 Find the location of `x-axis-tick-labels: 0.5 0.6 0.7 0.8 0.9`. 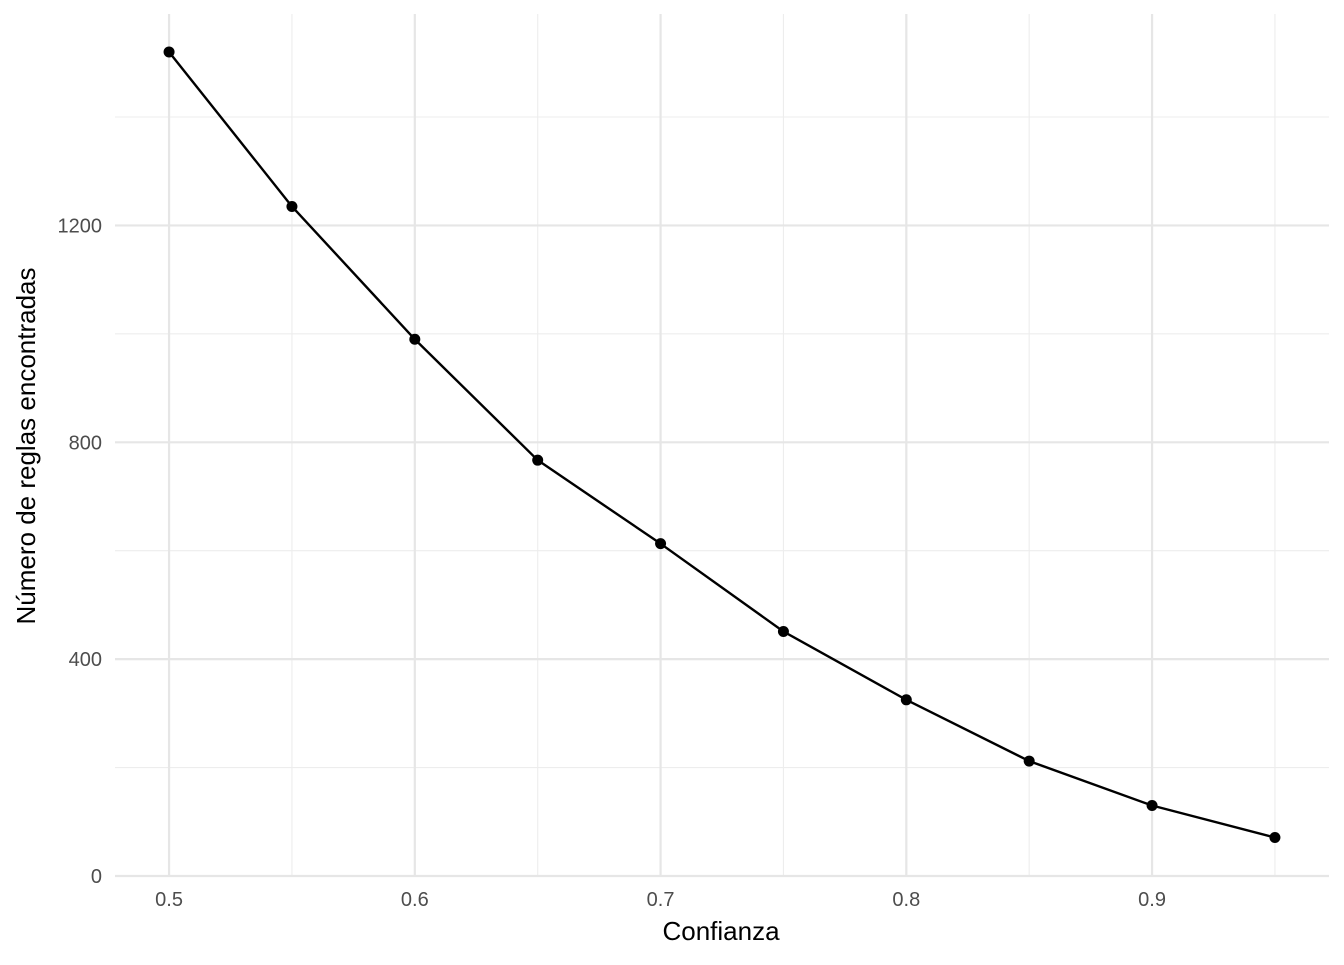

x-axis-tick-labels: 0.5 0.6 0.7 0.8 0.9 is located at coordinates (660, 900).